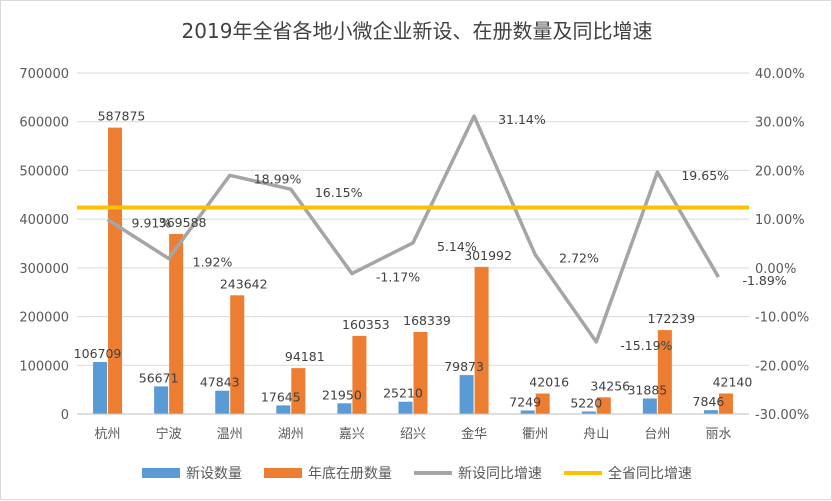  Describe the element at coordinates (44, 318) in the screenshot. I see `y-left-tick-label: 200000` at that location.